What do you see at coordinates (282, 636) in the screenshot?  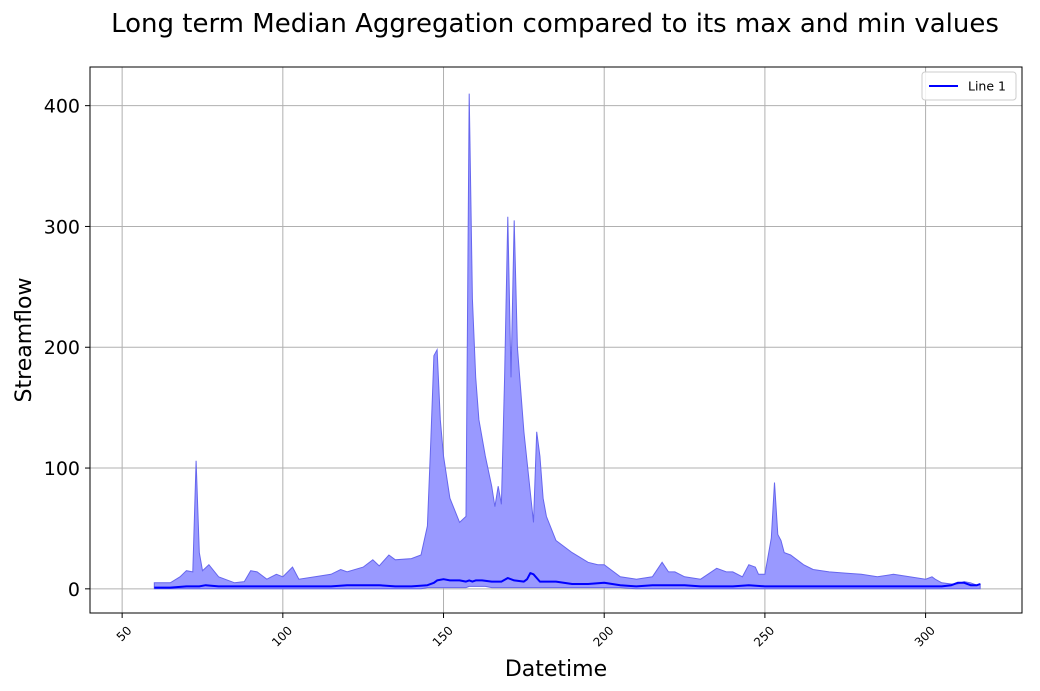 I see `x-tick-label: 100` at bounding box center [282, 636].